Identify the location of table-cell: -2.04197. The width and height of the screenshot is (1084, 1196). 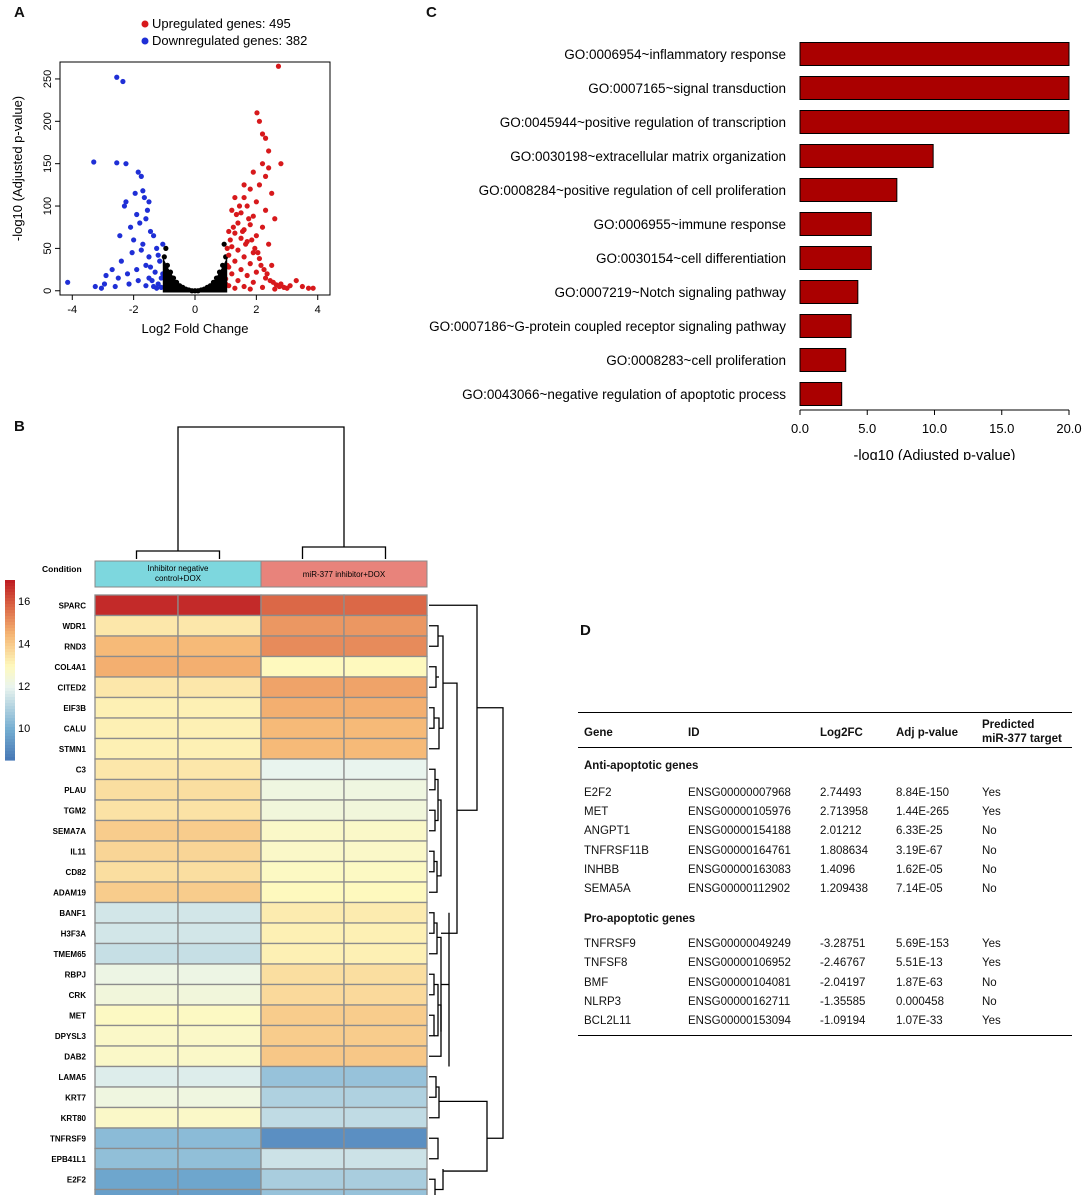
(843, 982).